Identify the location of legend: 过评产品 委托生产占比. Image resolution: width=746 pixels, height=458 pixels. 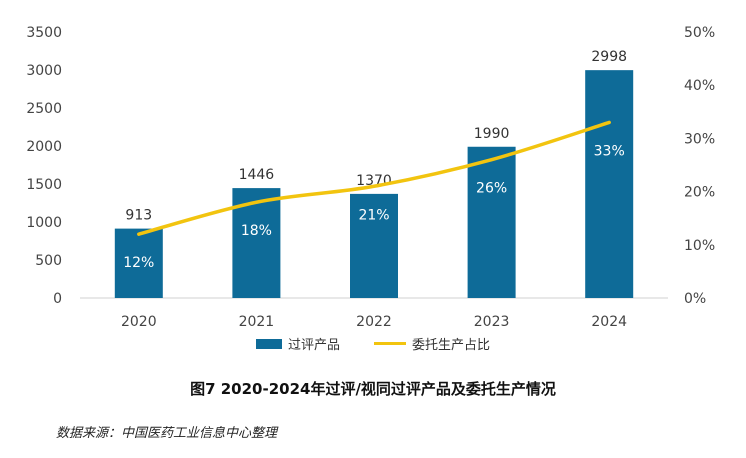
(373, 343).